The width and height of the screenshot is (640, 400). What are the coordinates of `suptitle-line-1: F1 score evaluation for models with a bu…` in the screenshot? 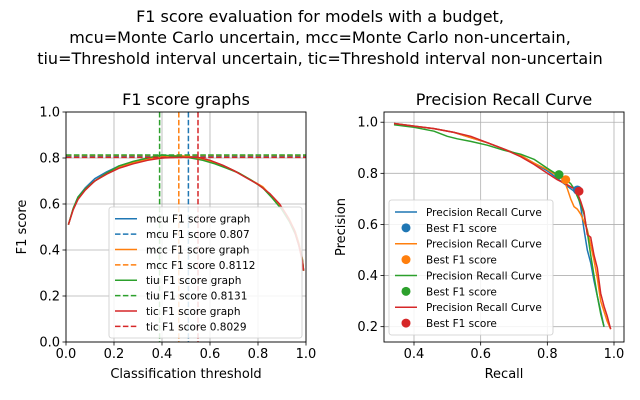 It's located at (320, 16).